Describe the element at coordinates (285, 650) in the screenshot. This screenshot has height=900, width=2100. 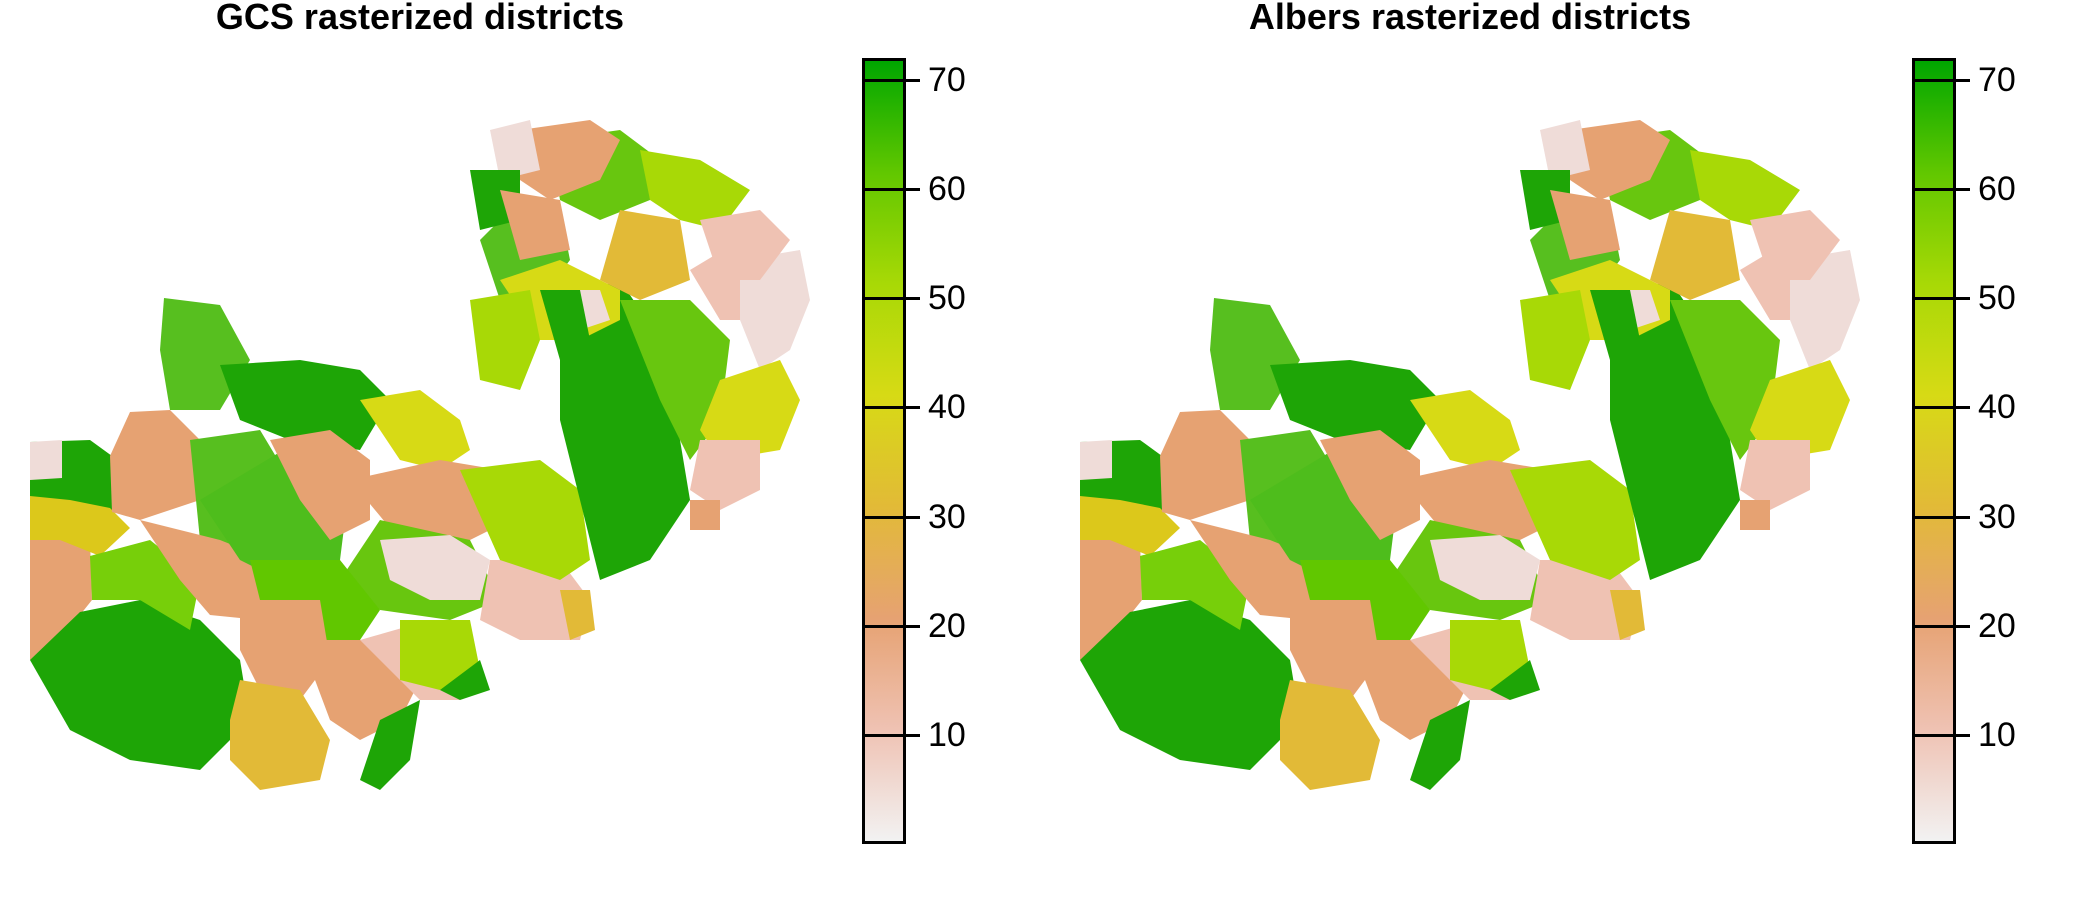
I see `district-south-centre` at that location.